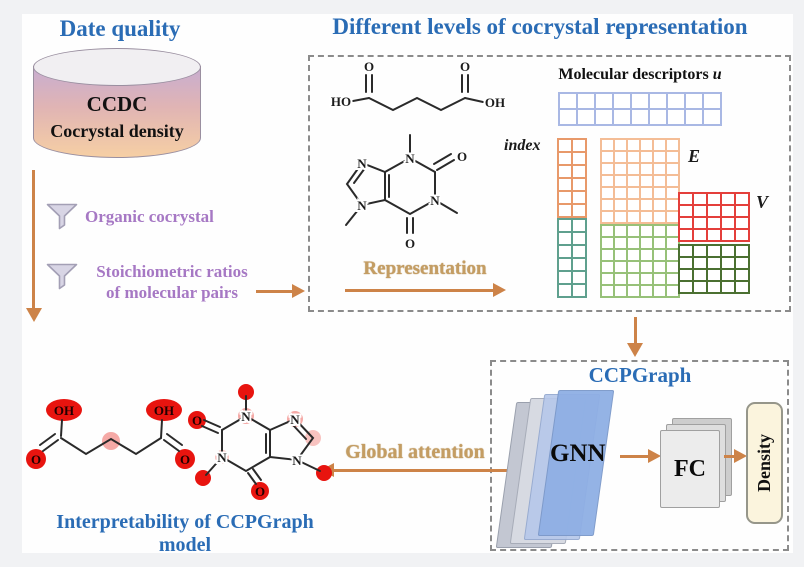  What do you see at coordinates (419, 290) in the screenshot?
I see `representation-arrow-line` at bounding box center [419, 290].